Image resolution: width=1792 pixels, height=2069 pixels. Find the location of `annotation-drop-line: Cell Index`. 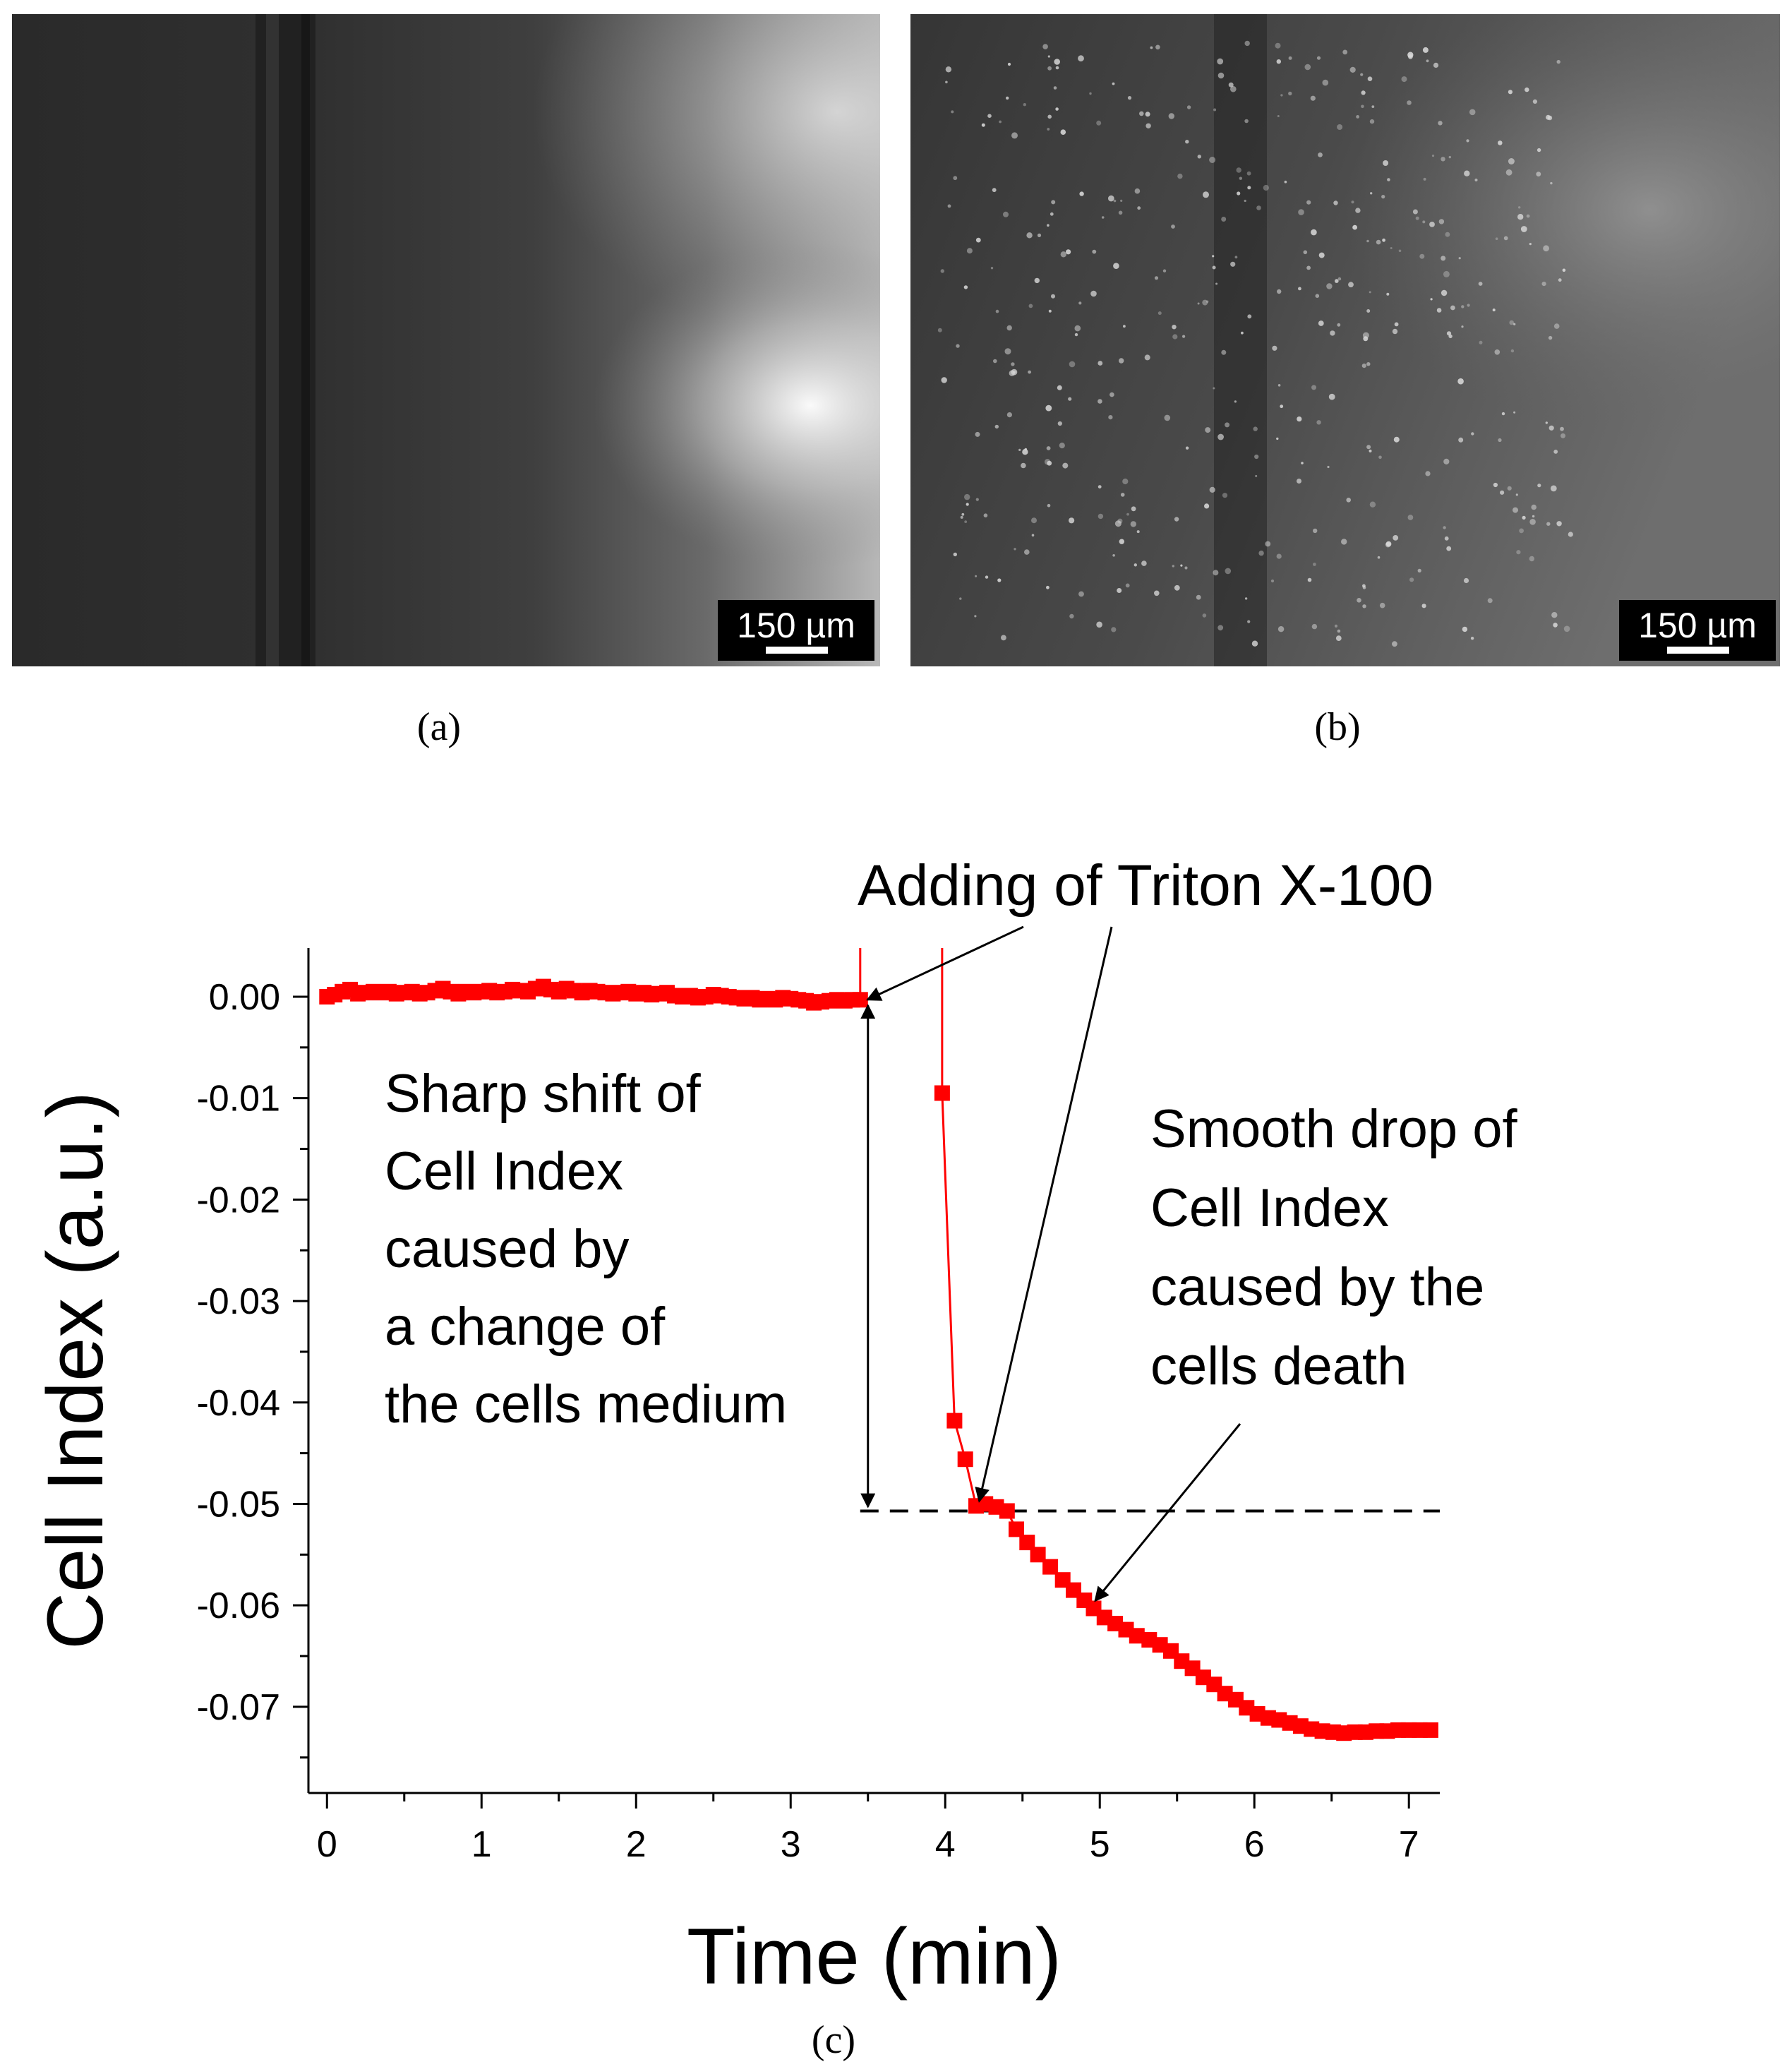

annotation-drop-line: Cell Index is located at coordinates (1270, 1208).